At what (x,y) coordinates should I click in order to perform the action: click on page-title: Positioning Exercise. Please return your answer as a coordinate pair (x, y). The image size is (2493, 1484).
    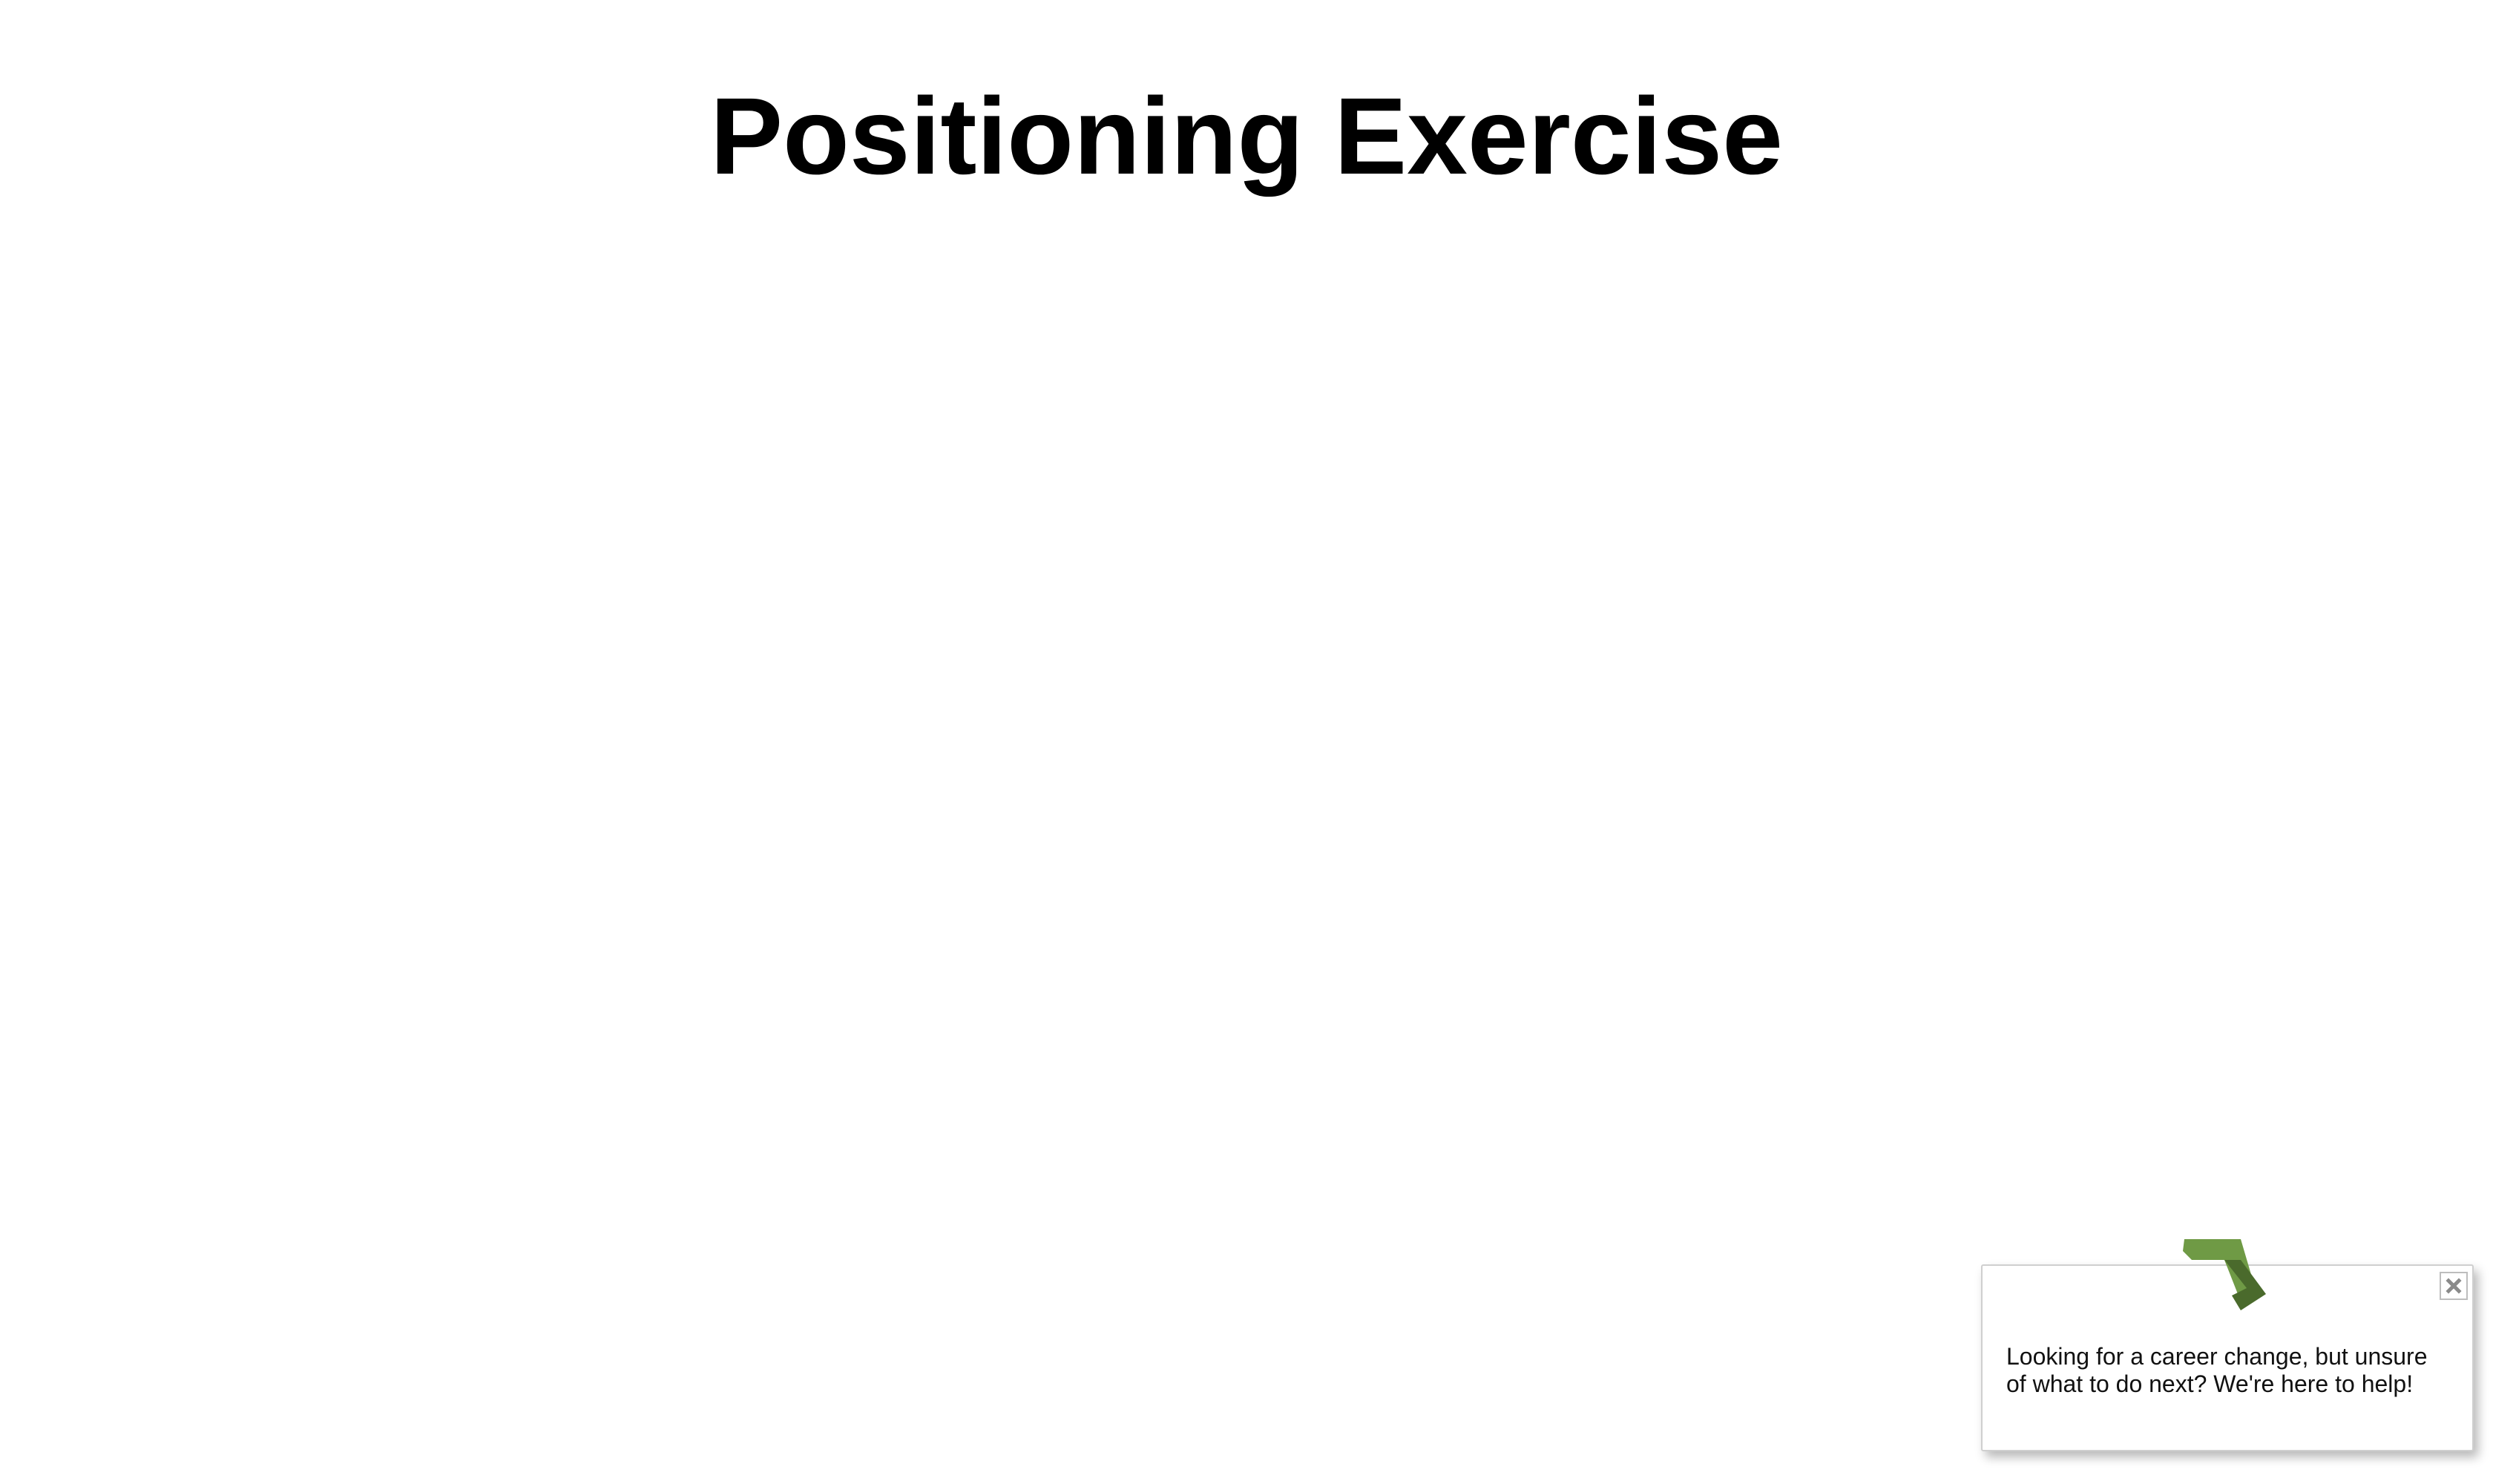
    Looking at the image, I should click on (1246, 136).